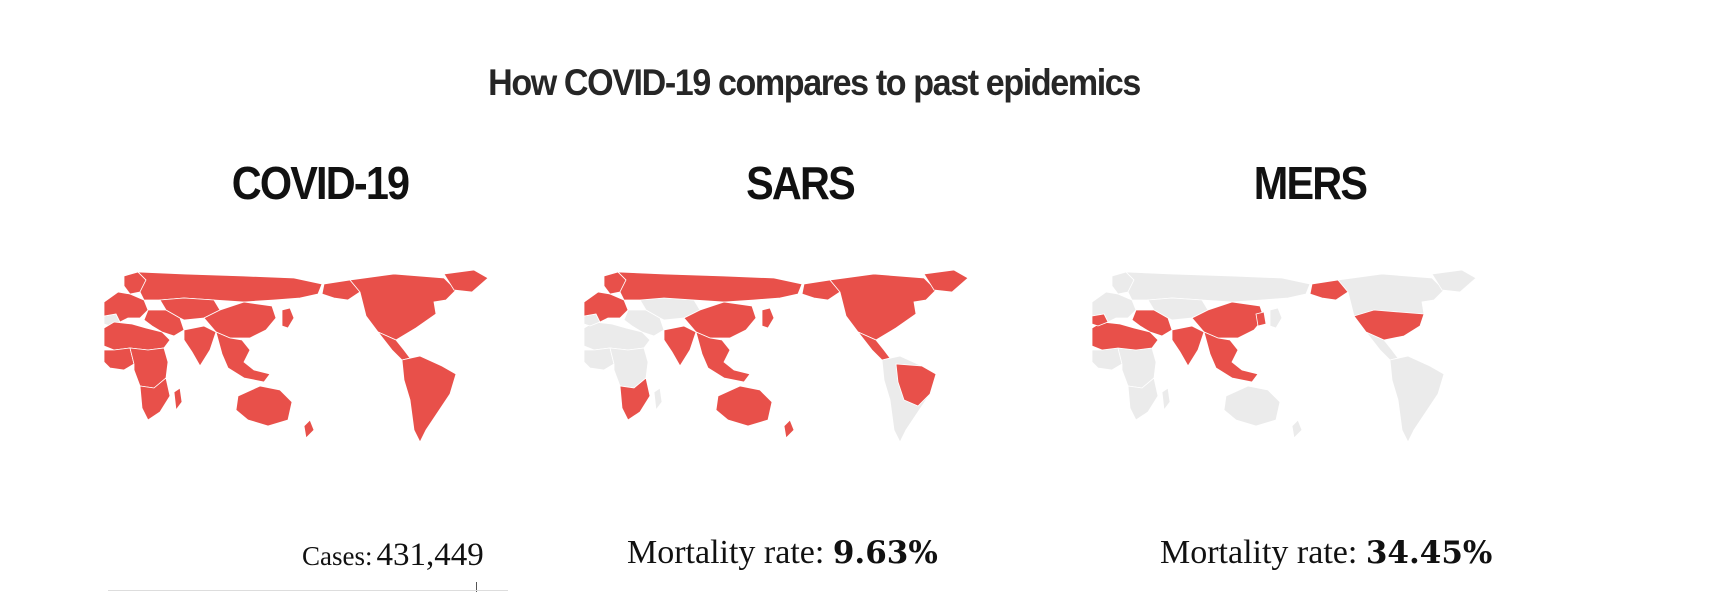 The image size is (1728, 592). What do you see at coordinates (814, 82) in the screenshot?
I see `page-title: How COVID-19 compares to past epidemics` at bounding box center [814, 82].